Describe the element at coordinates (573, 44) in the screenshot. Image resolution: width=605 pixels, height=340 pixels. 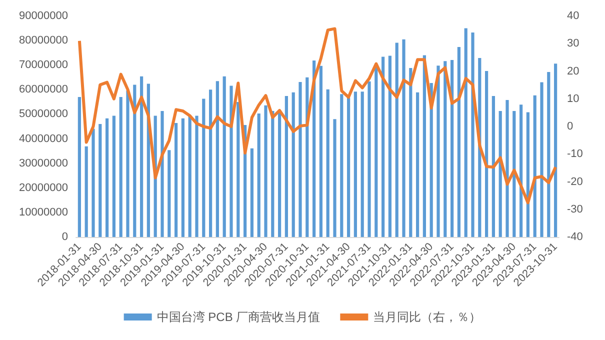
I see `y2-tick-label: 30` at that location.